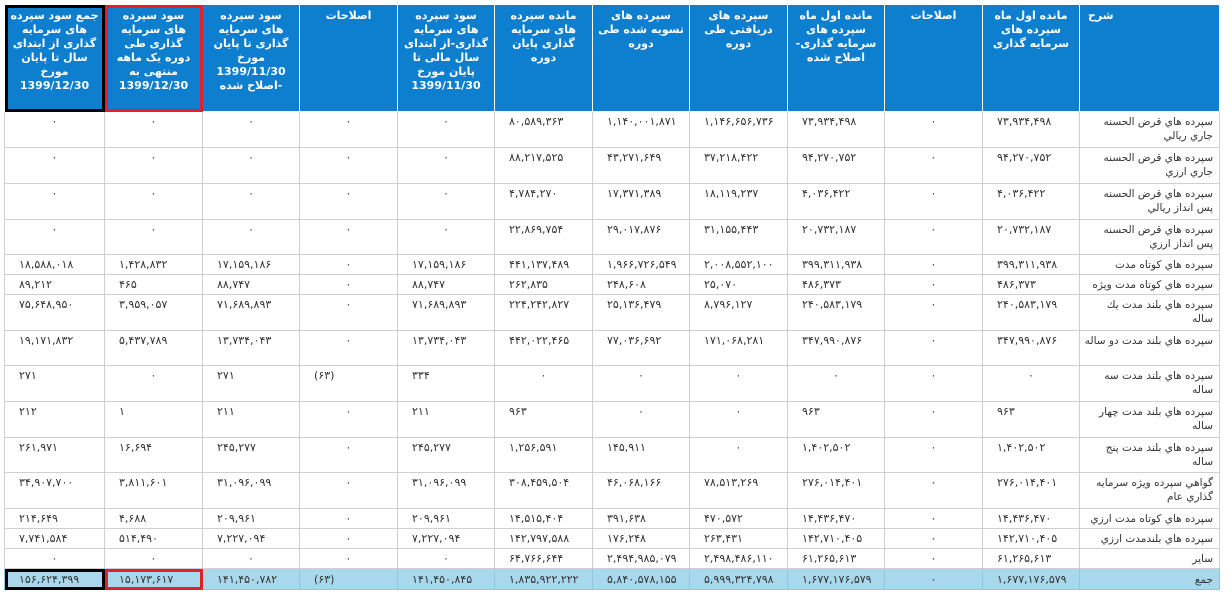  Describe the element at coordinates (641, 538) in the screenshot. I see `cell-value: ۱۷۶,۲۴۸` at that location.